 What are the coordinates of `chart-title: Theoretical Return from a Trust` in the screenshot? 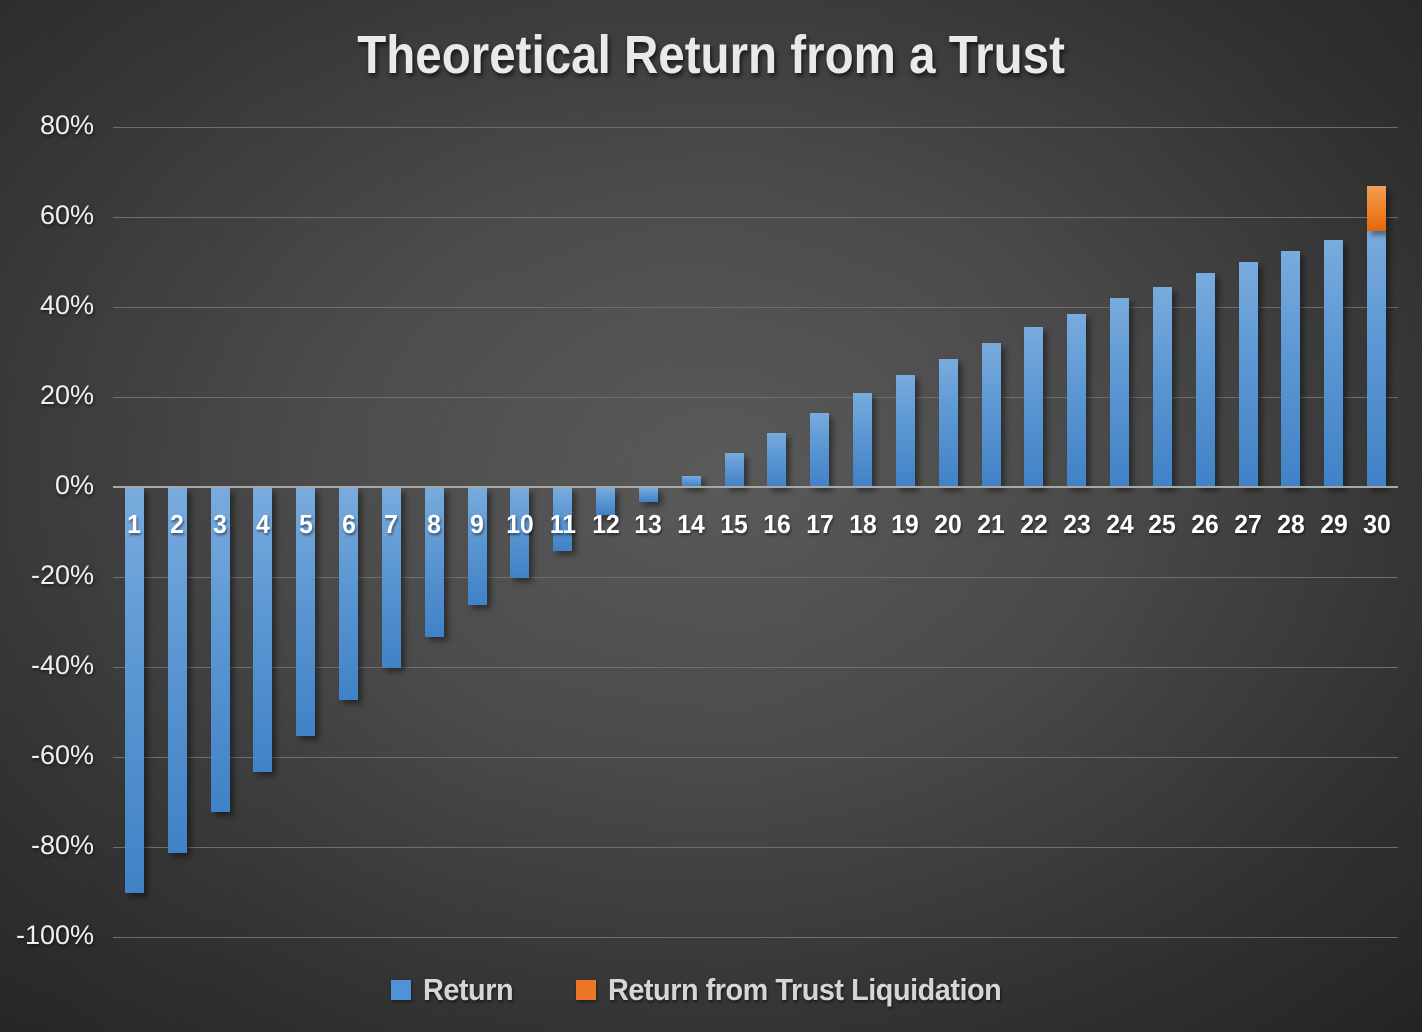 It's located at (711, 55).